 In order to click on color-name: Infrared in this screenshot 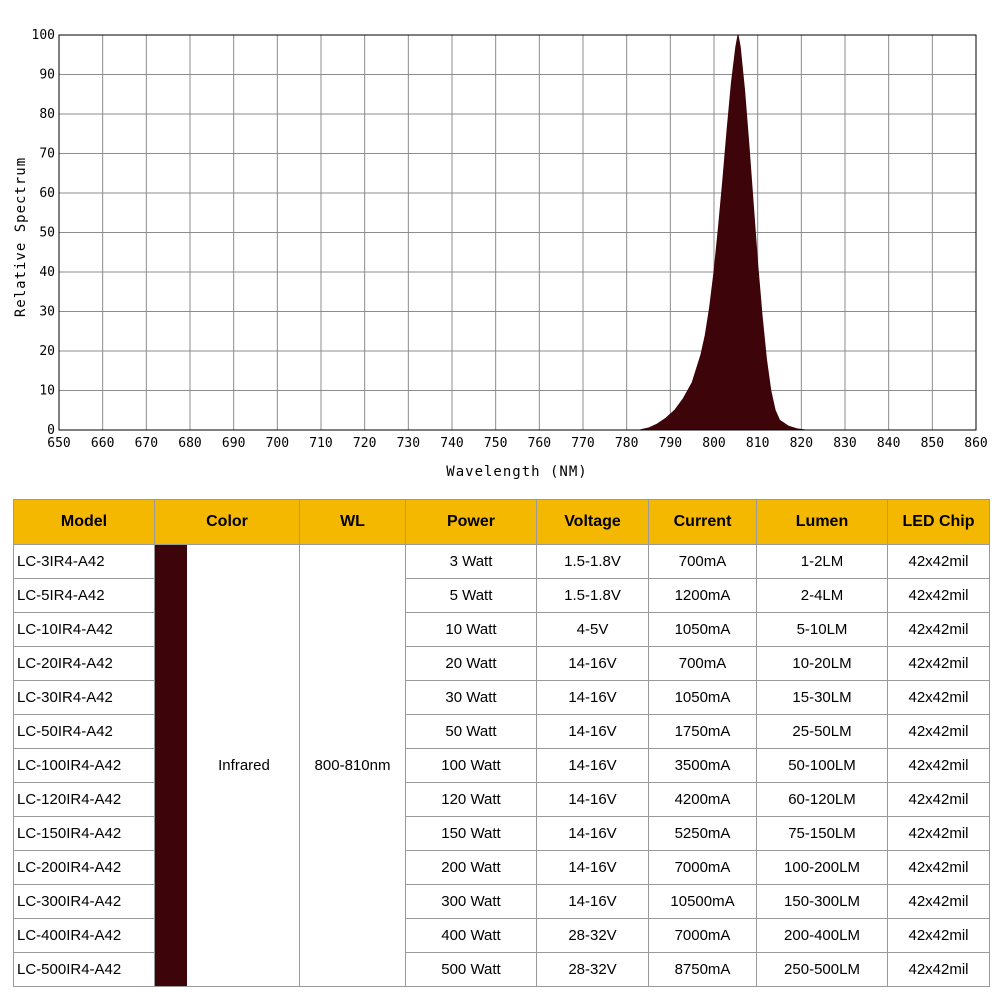, I will do `click(244, 765)`.